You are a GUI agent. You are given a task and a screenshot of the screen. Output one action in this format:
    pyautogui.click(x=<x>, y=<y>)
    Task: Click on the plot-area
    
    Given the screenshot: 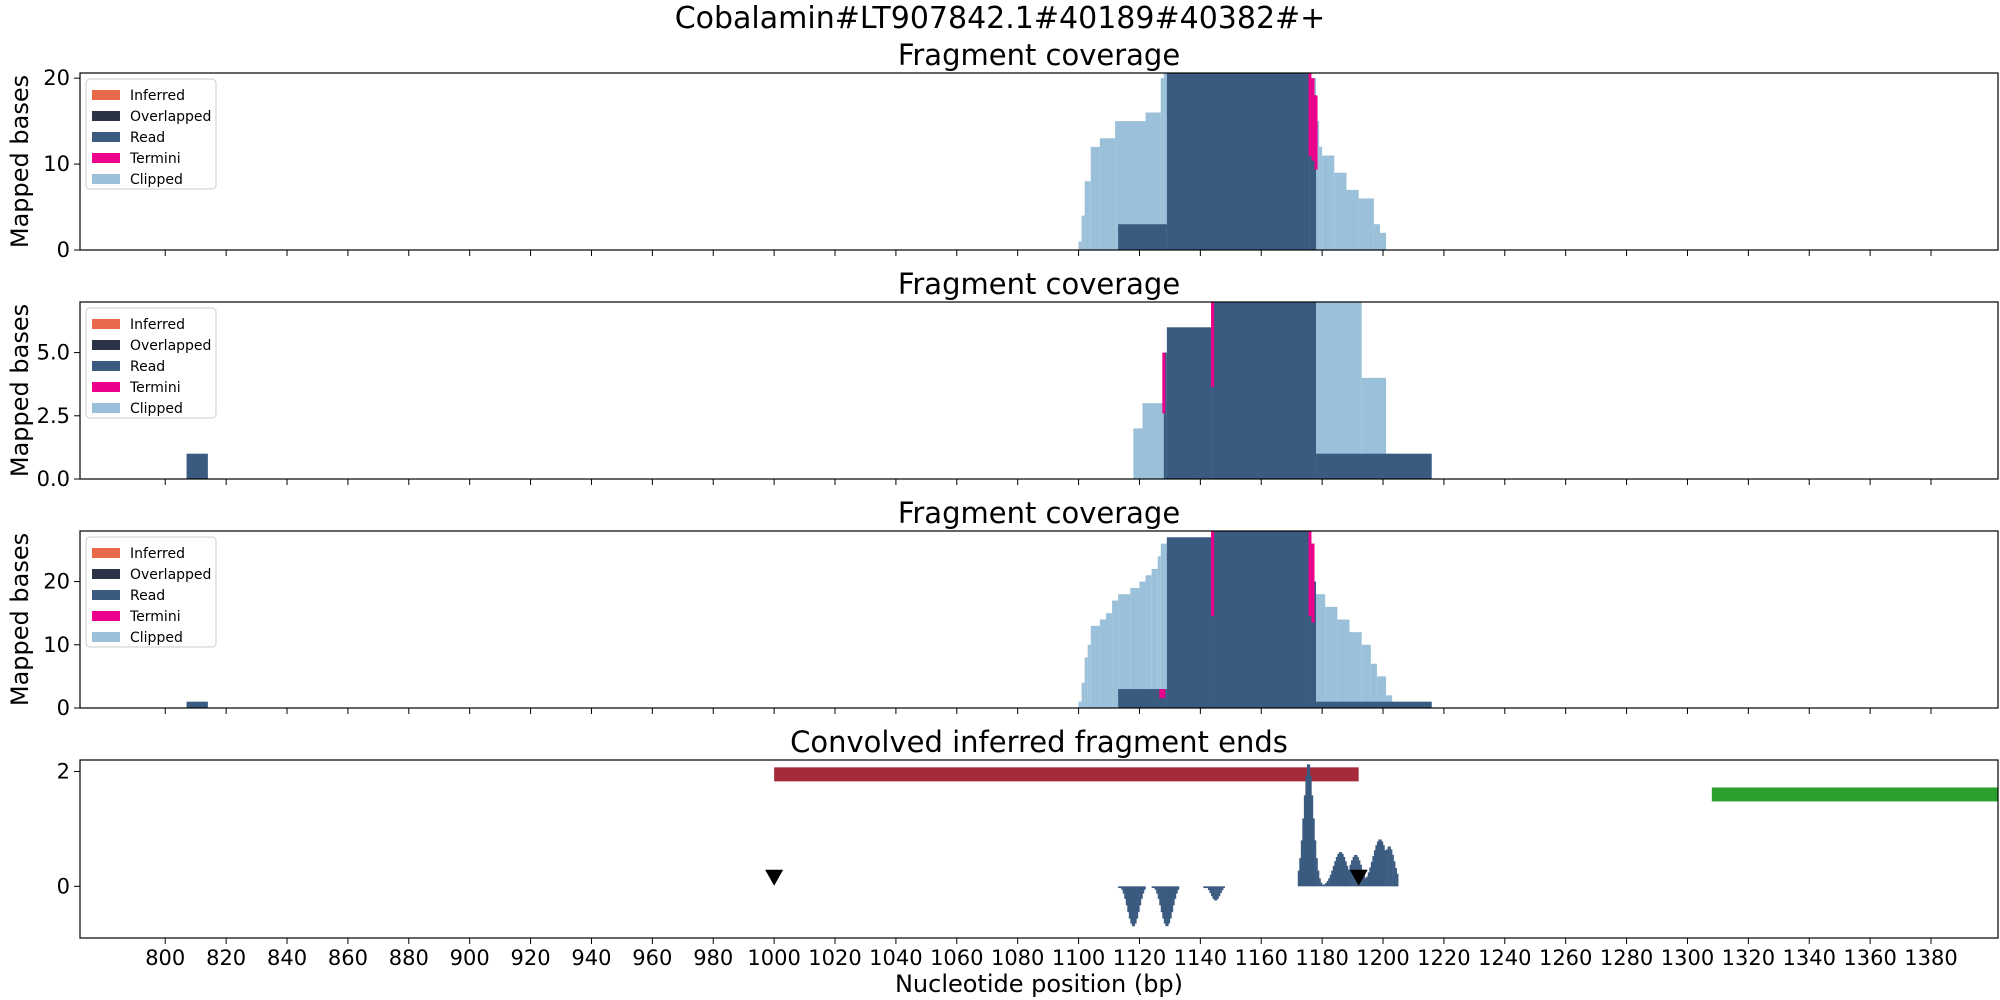 What is the action you would take?
    pyautogui.click(x=809, y=390)
    